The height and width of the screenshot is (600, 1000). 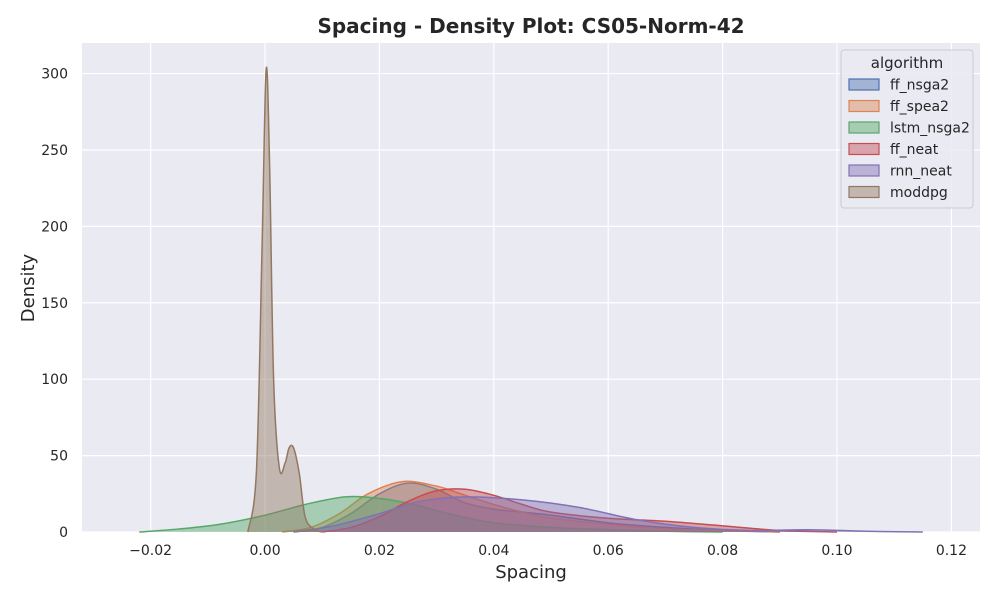 What do you see at coordinates (28, 287) in the screenshot?
I see `y-axis-label: Density` at bounding box center [28, 287].